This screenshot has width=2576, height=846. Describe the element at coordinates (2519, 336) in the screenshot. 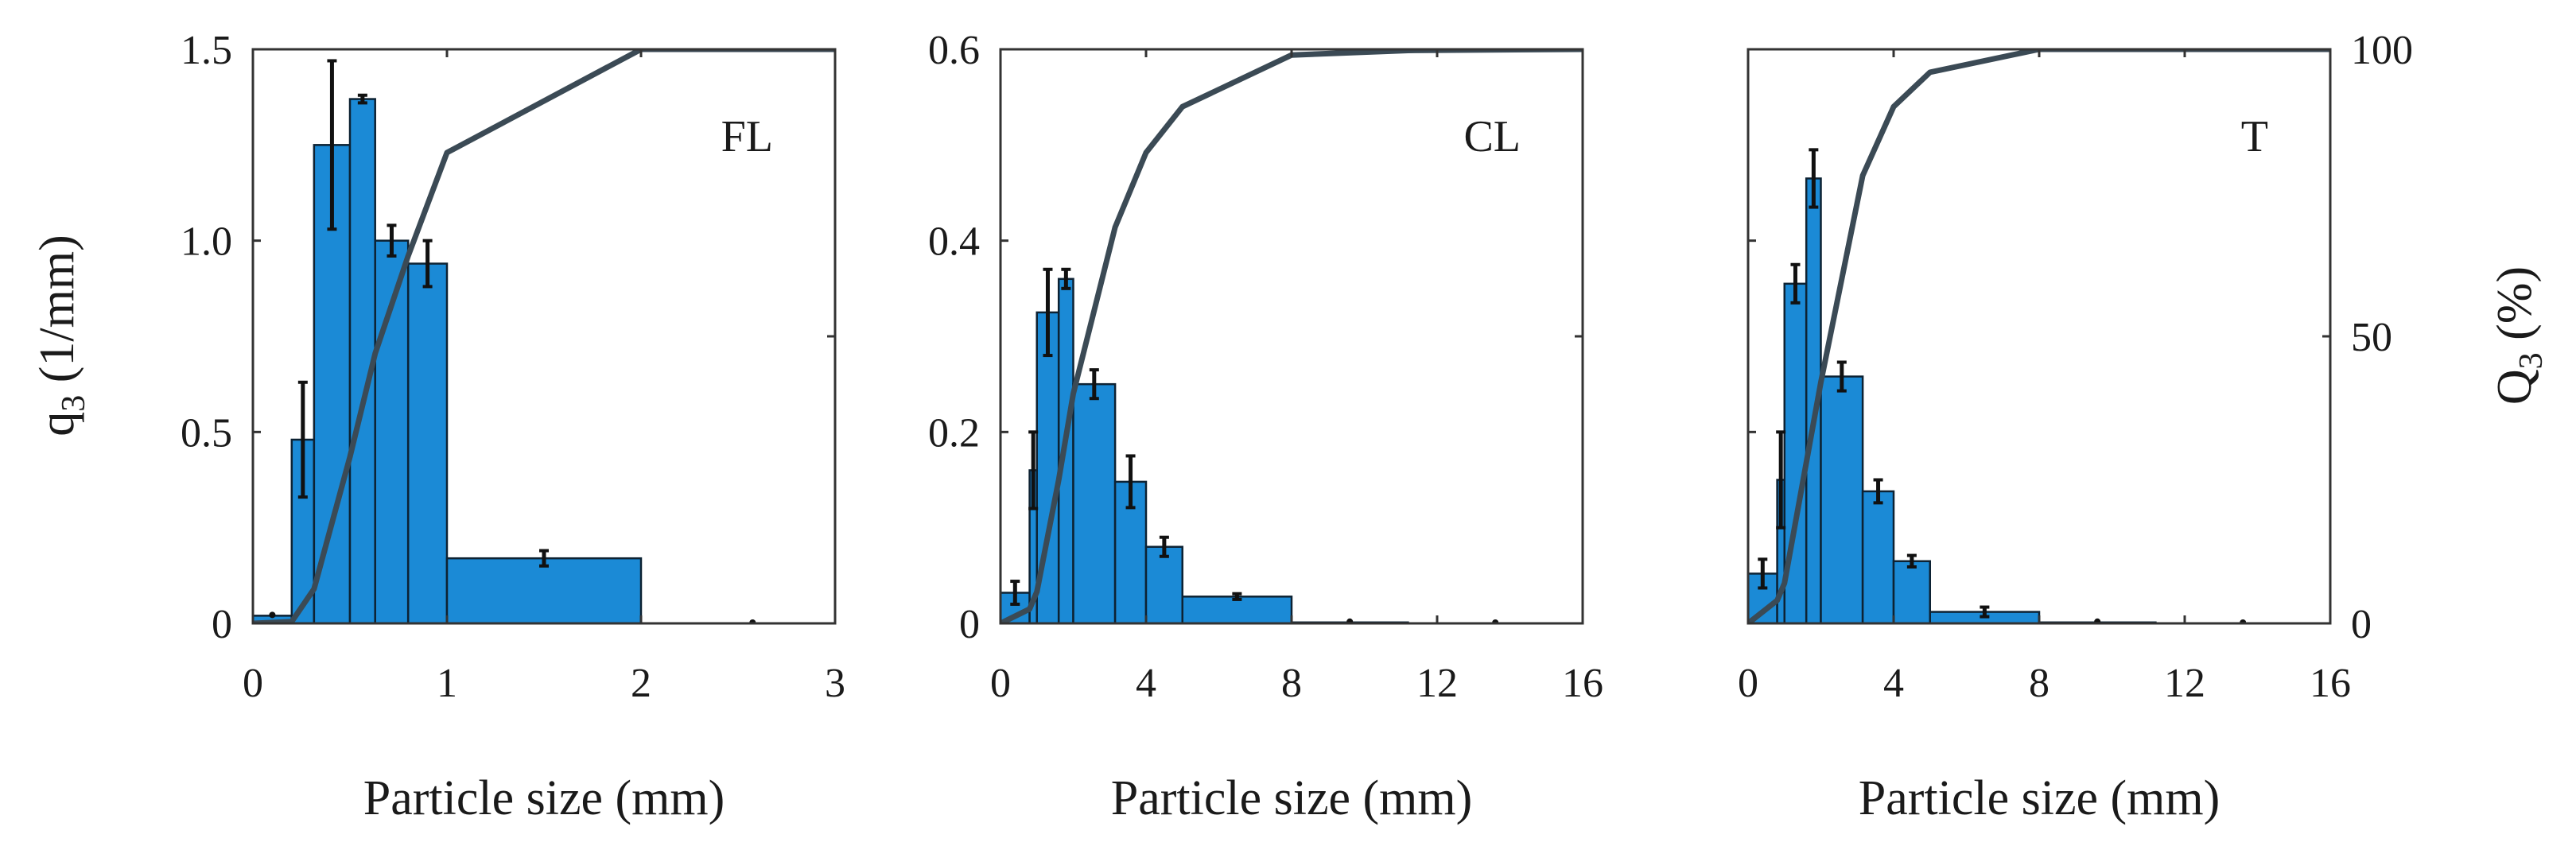

I see `right-axis-label: Q3 (%)` at that location.